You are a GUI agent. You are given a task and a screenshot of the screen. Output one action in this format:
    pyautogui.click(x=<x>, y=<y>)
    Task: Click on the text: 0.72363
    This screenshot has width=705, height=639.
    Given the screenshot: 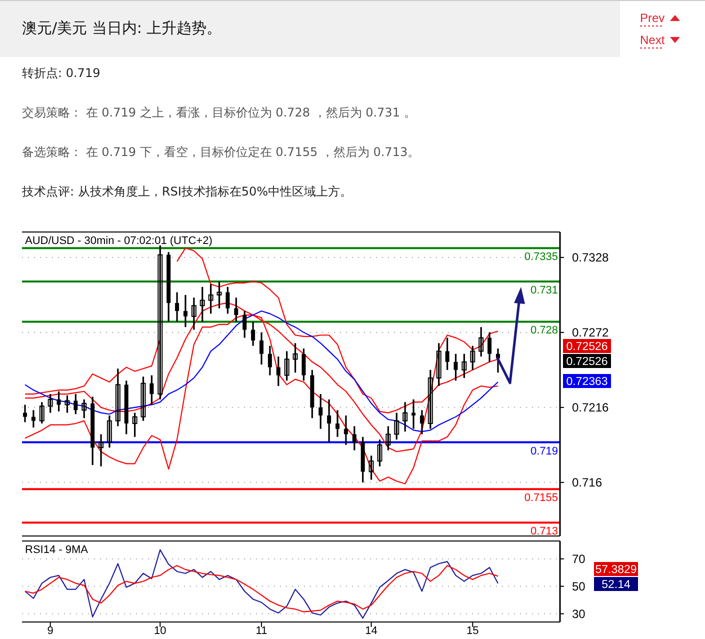 What is the action you would take?
    pyautogui.click(x=587, y=382)
    